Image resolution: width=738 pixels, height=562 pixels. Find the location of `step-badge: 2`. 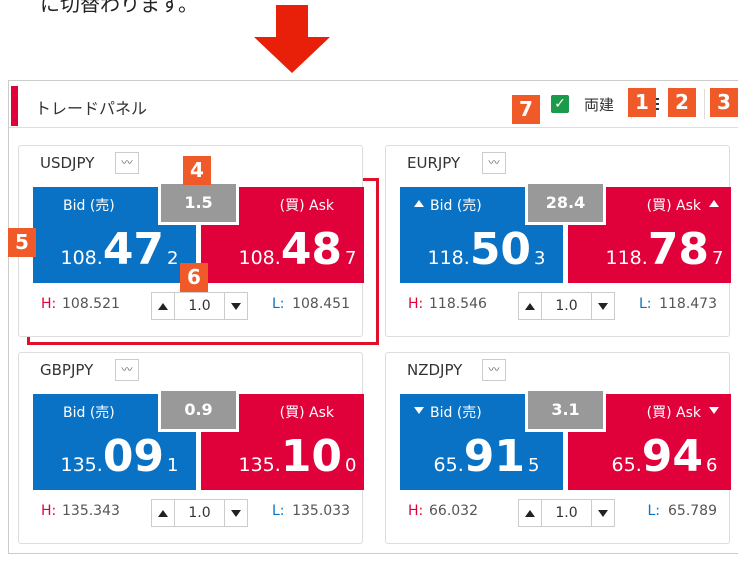

step-badge: 2 is located at coordinates (682, 102).